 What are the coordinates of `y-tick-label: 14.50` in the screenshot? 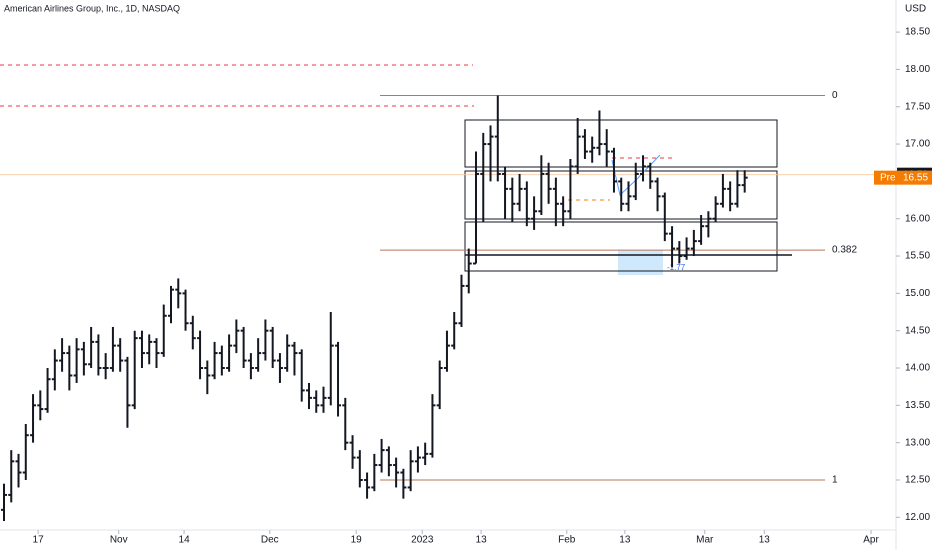 It's located at (917, 330).